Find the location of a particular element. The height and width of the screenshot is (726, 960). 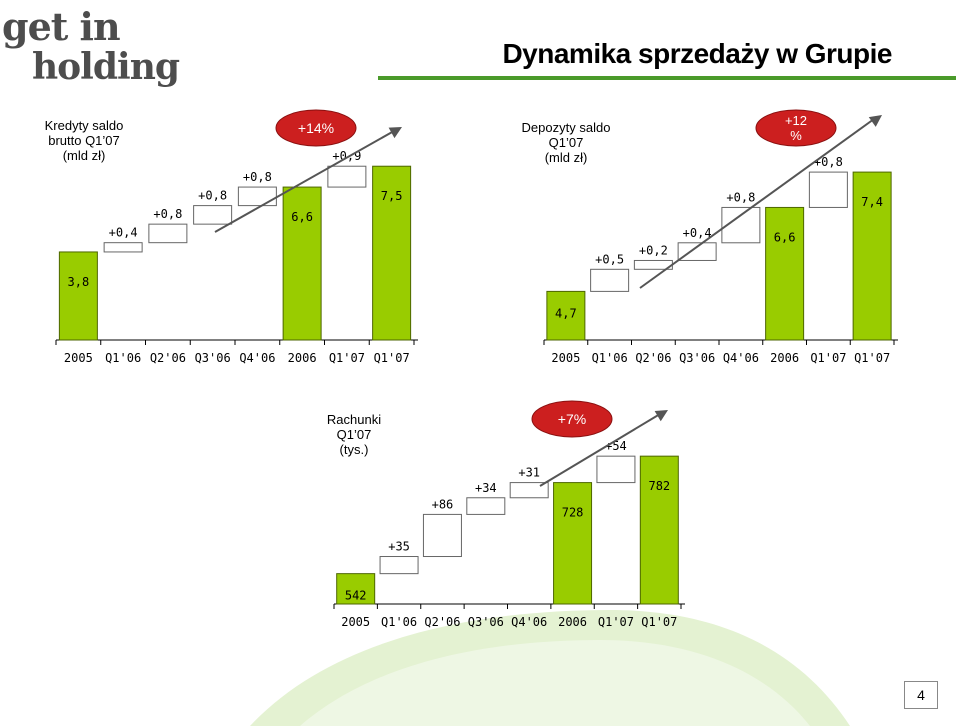

chart3-title-line: Q1’07 is located at coordinates (354, 434).